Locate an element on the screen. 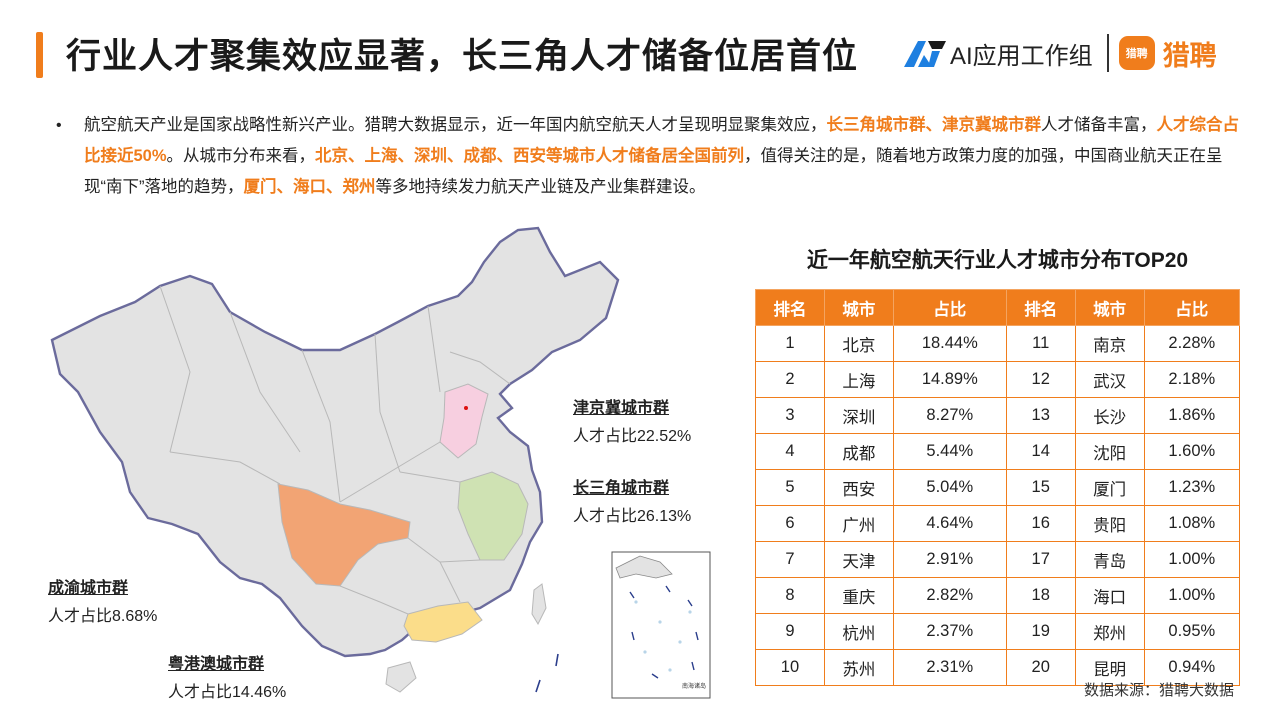 The image size is (1280, 720). label-jingjinji-value: 人才占比22.52% is located at coordinates (632, 436).